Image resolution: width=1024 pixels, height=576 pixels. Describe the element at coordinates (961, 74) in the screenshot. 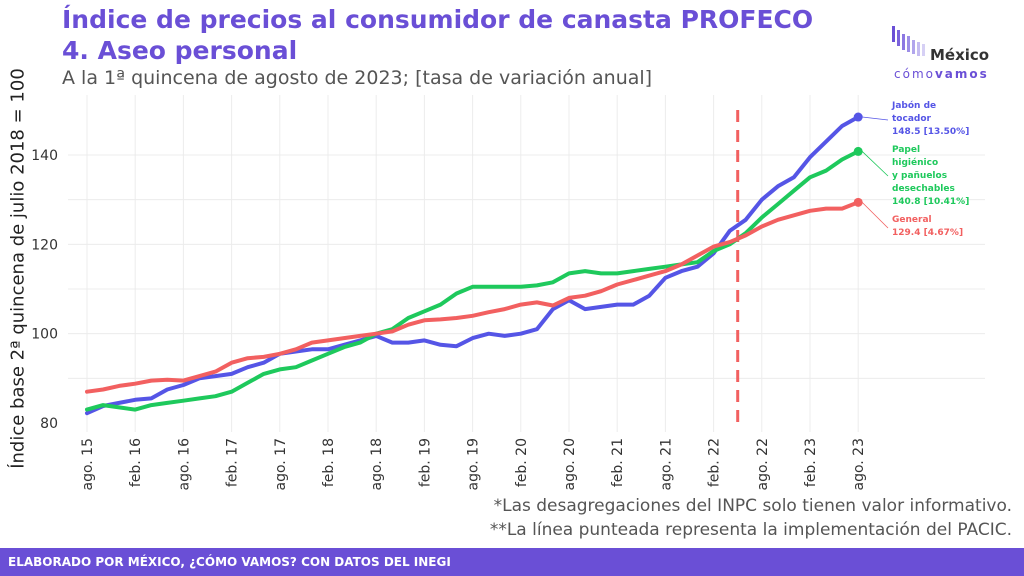

I see `logo-tag-part2: vamos` at that location.